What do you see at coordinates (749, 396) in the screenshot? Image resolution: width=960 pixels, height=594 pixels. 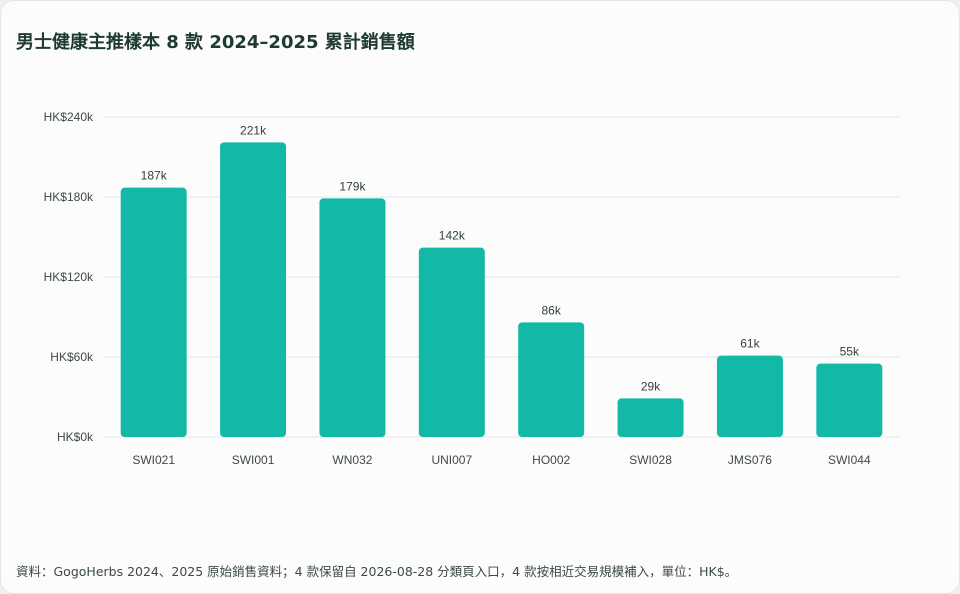 I see `bar-jms076` at bounding box center [749, 396].